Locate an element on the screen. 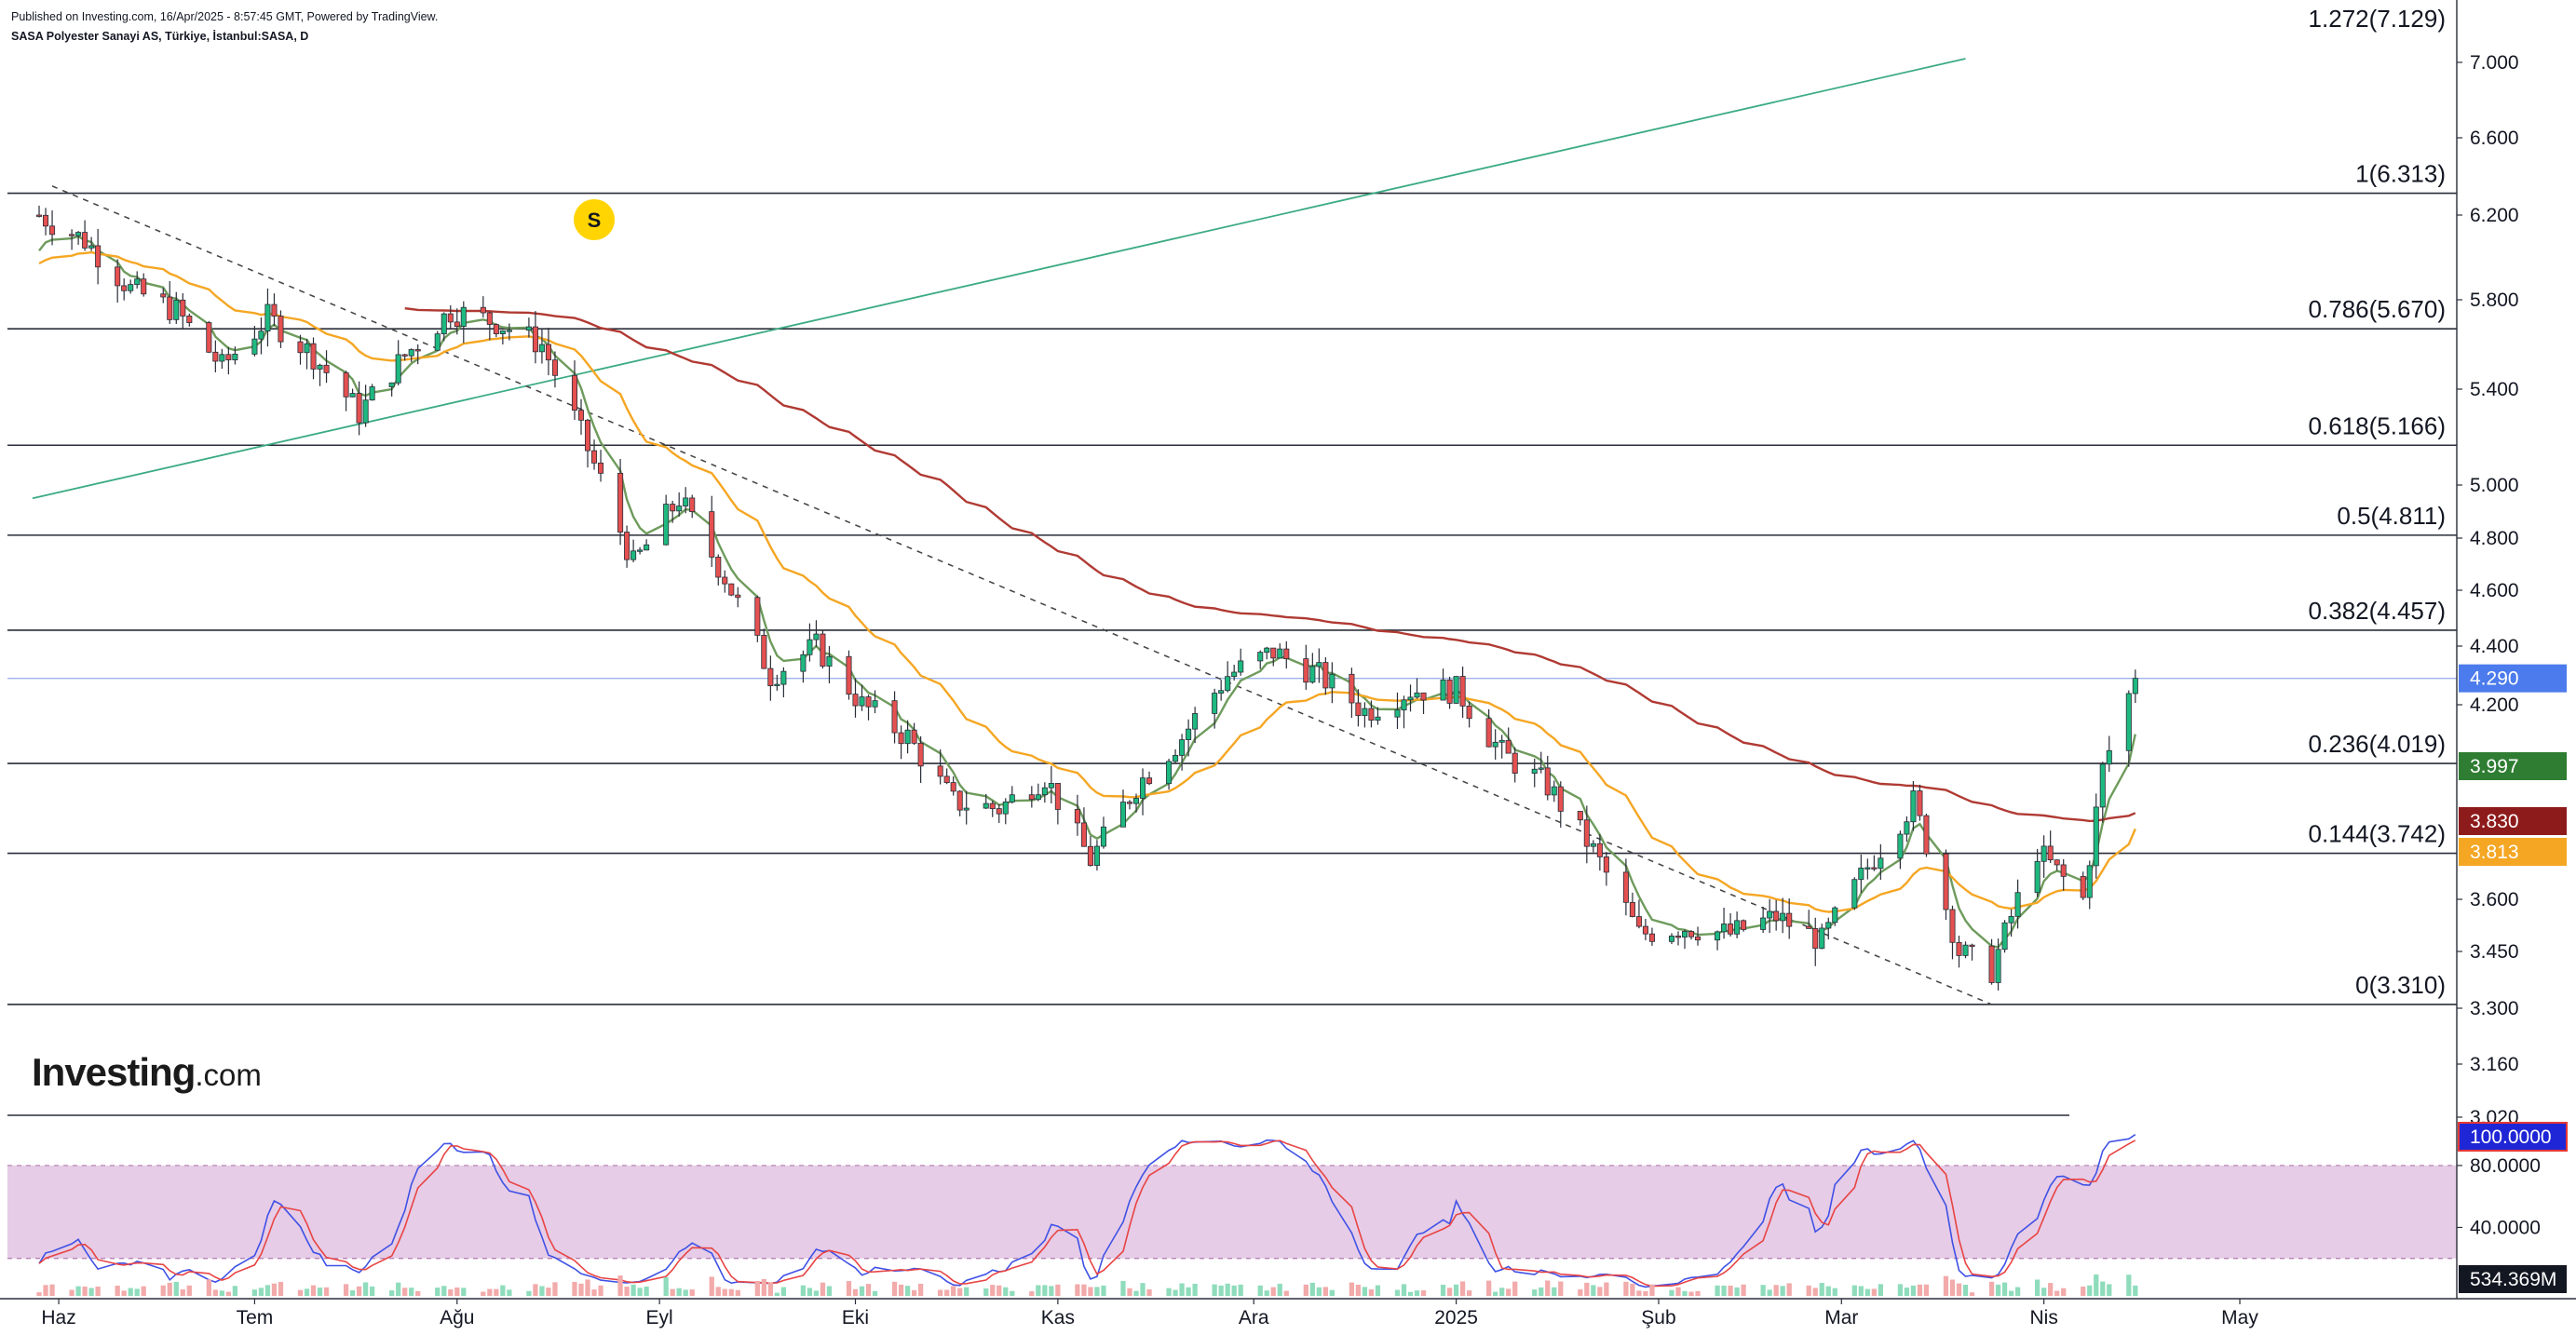  stochastic-k-line is located at coordinates (1087, 1211).